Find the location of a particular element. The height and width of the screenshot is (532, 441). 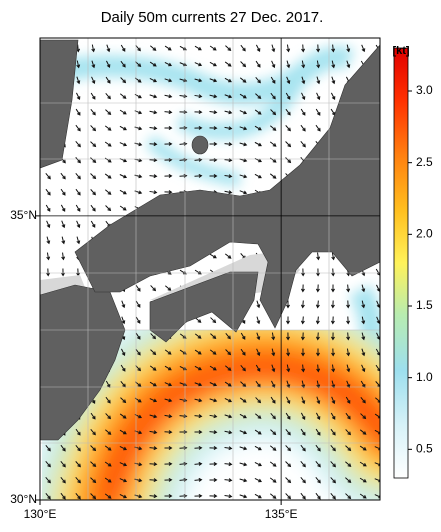

lat-label: 30°N is located at coordinates (23, 499).